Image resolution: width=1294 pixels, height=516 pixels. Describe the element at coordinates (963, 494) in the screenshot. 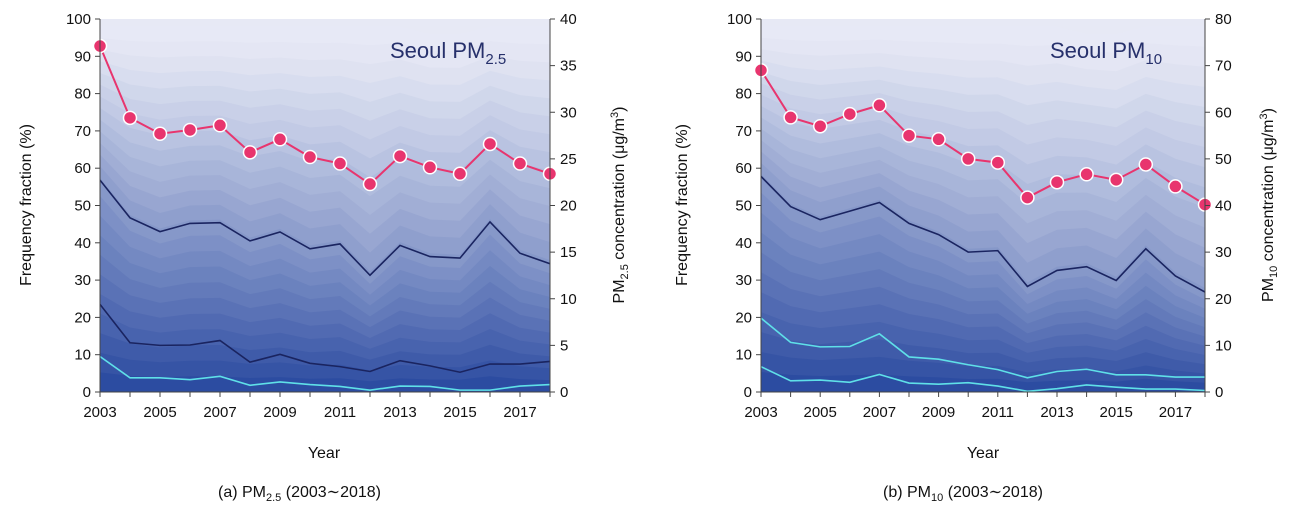

I see `caption-b: (b) PM10 (2003∼2018)` at that location.